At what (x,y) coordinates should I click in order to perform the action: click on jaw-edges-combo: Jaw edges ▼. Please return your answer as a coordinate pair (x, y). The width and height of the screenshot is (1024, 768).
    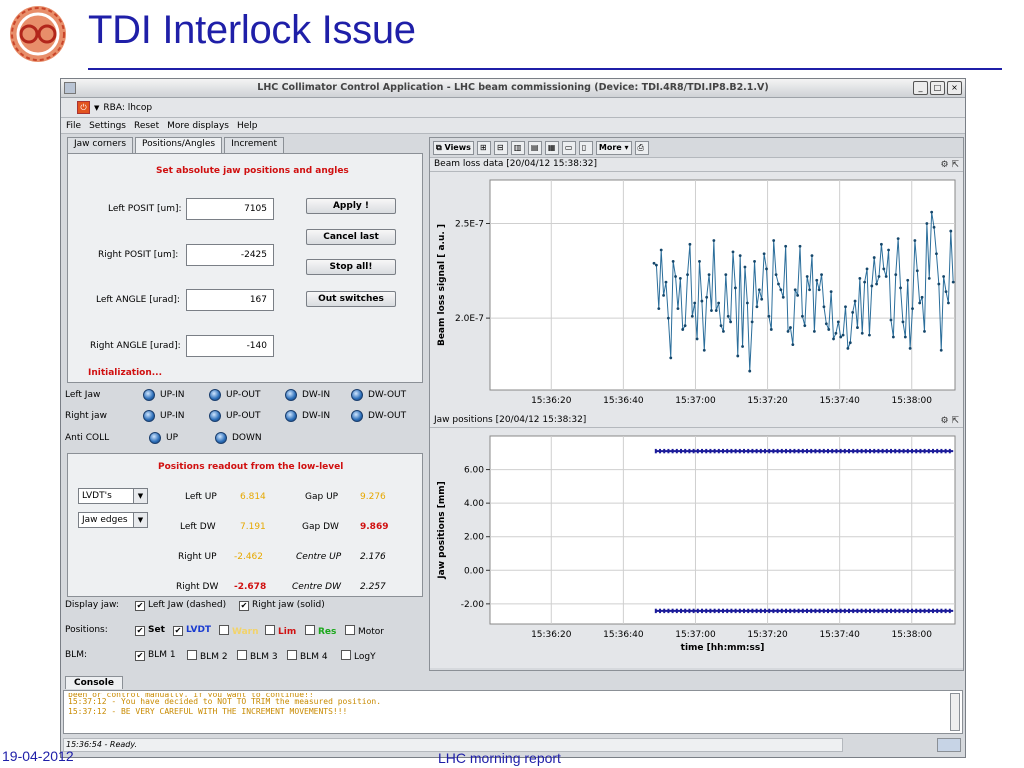
    Looking at the image, I should click on (113, 520).